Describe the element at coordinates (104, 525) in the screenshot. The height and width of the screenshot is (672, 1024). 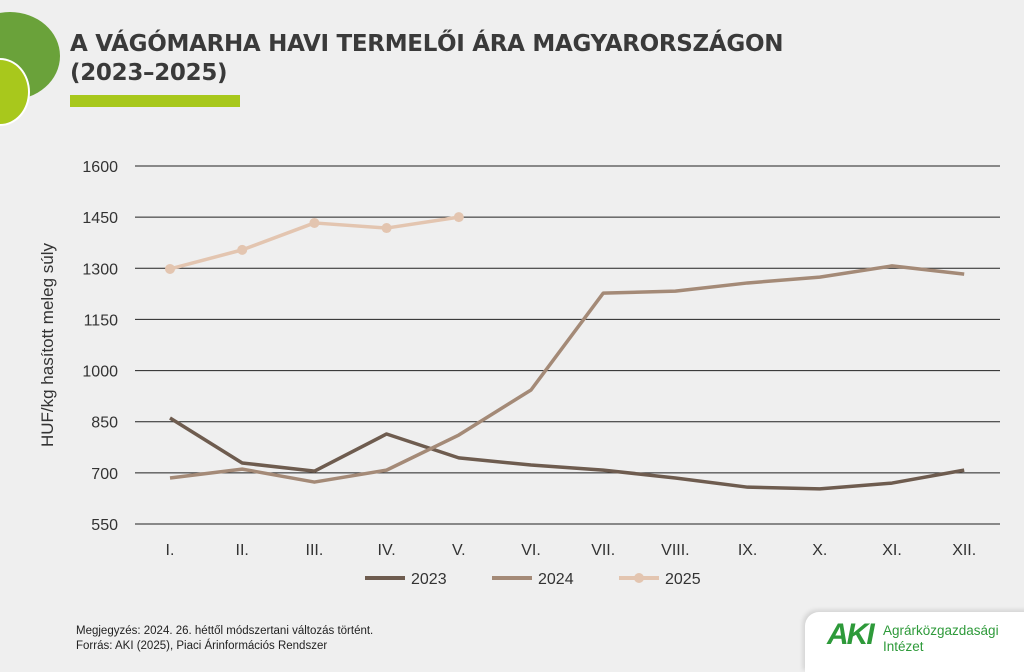
I see `y-tick-label: 550` at that location.